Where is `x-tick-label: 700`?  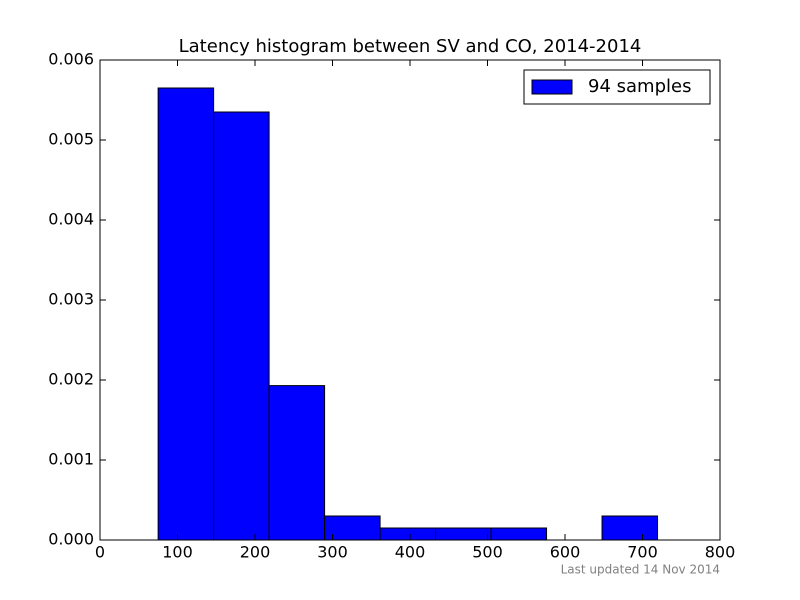 x-tick-label: 700 is located at coordinates (642, 552).